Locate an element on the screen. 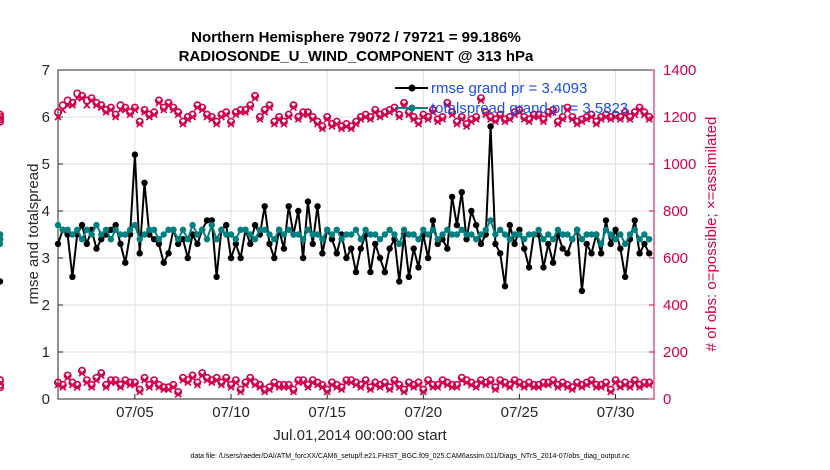  y-tick-label: 1 is located at coordinates (46, 352).